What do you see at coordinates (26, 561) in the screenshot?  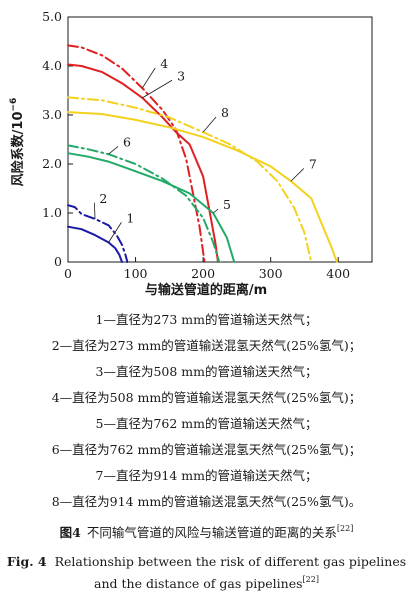 I see `figure-number-en: Fig. 4` at bounding box center [26, 561].